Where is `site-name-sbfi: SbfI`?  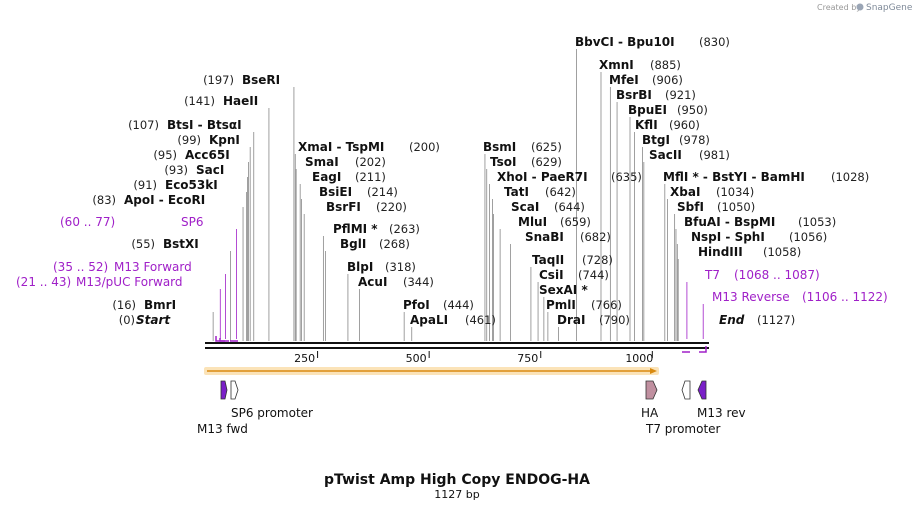 site-name-sbfi: SbfI is located at coordinates (690, 207).